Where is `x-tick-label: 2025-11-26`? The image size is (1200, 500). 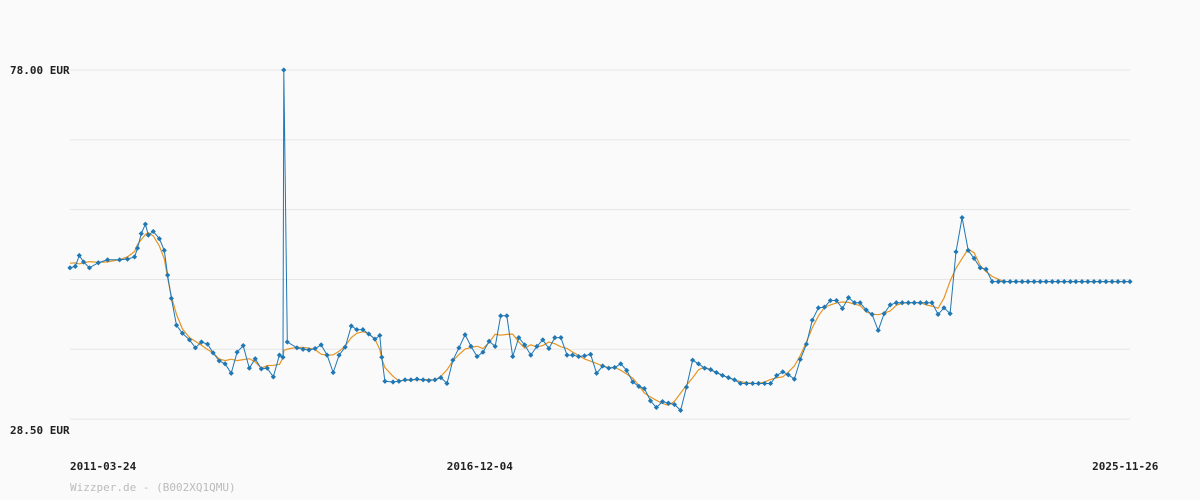 x-tick-label: 2025-11-26 is located at coordinates (1125, 466).